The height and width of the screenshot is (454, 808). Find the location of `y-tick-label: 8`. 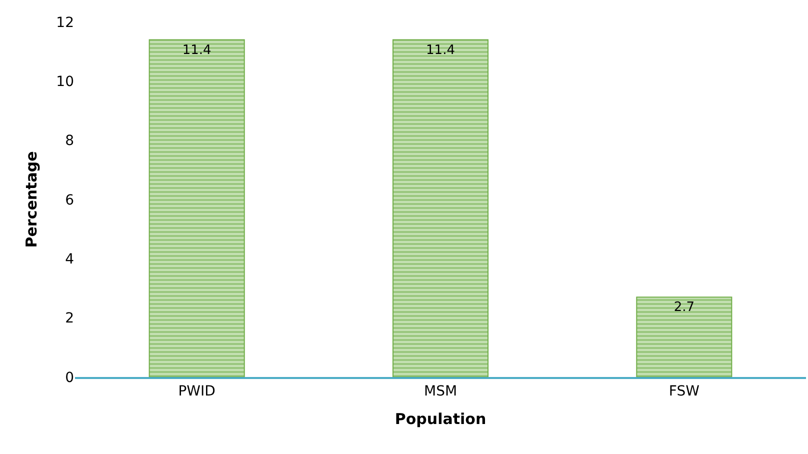

y-tick-label: 8 is located at coordinates (69, 141).